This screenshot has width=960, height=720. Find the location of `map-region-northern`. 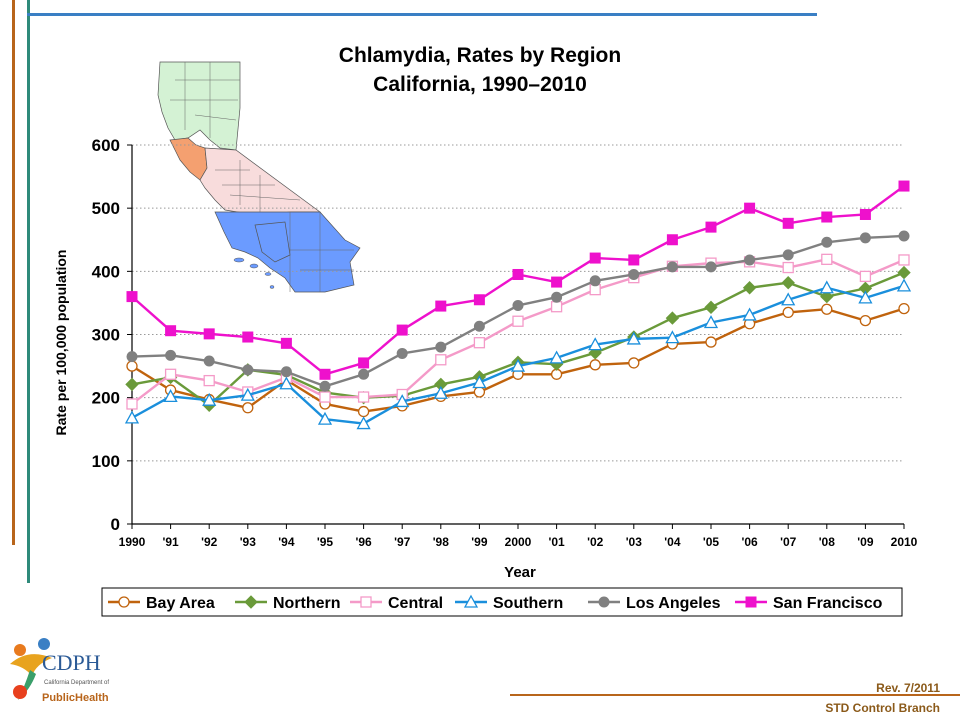

map-region-northern is located at coordinates (199, 106).